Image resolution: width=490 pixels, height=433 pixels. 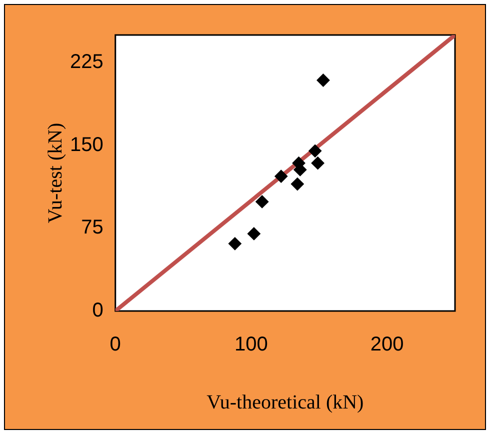 I want to click on y-tick-label: 75, so click(x=92, y=227).